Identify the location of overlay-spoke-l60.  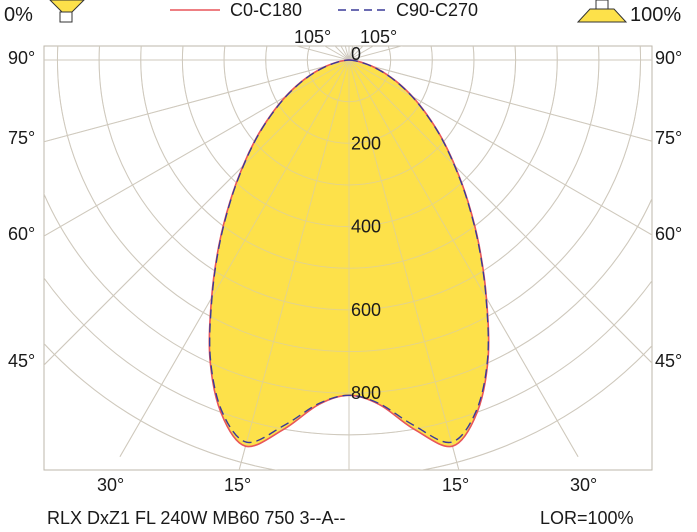
(197, 148).